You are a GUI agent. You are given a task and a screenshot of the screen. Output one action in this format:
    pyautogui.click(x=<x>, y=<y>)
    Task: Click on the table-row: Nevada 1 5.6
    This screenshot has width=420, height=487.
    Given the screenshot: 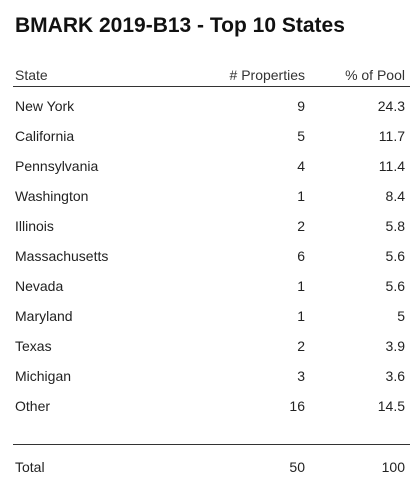 What is the action you would take?
    pyautogui.click(x=210, y=286)
    